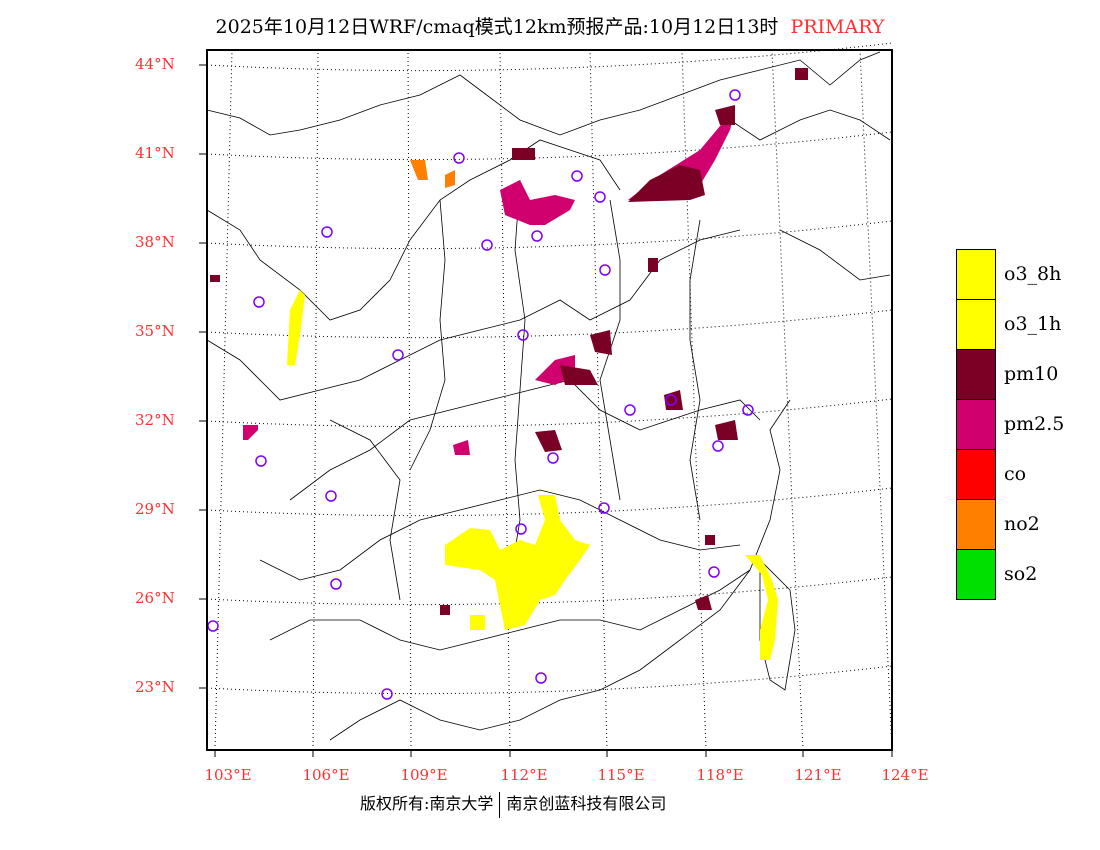  I want to click on lat-label: 35°N, so click(155, 331).